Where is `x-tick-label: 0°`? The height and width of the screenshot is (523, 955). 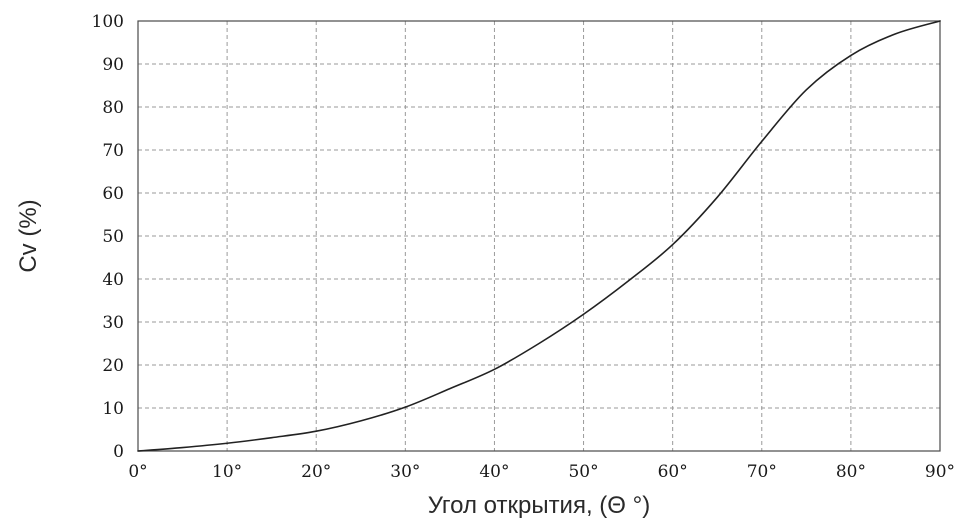 x-tick-label: 0° is located at coordinates (137, 472).